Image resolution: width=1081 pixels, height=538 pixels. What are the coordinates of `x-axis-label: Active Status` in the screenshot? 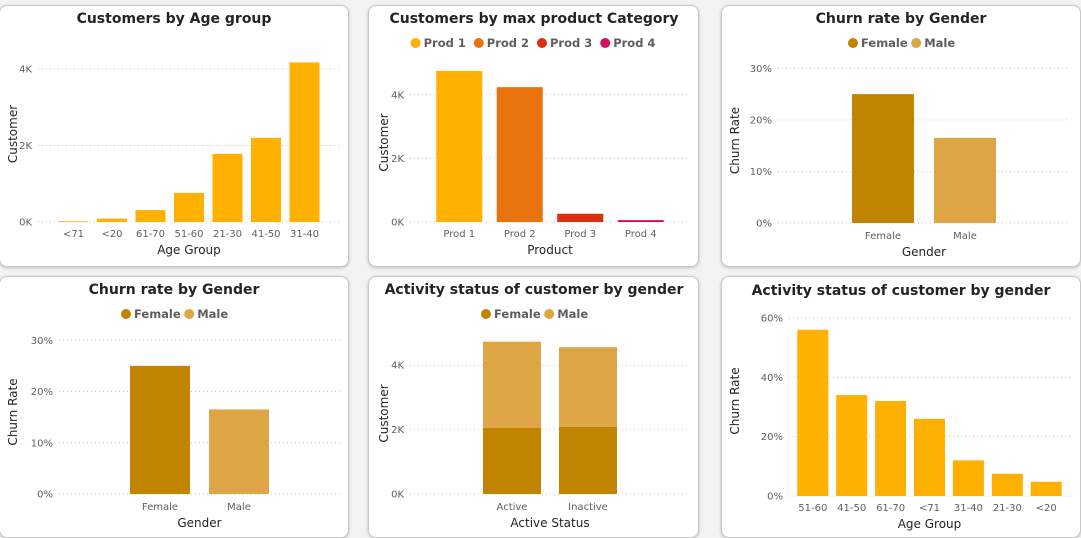 It's located at (549, 523).